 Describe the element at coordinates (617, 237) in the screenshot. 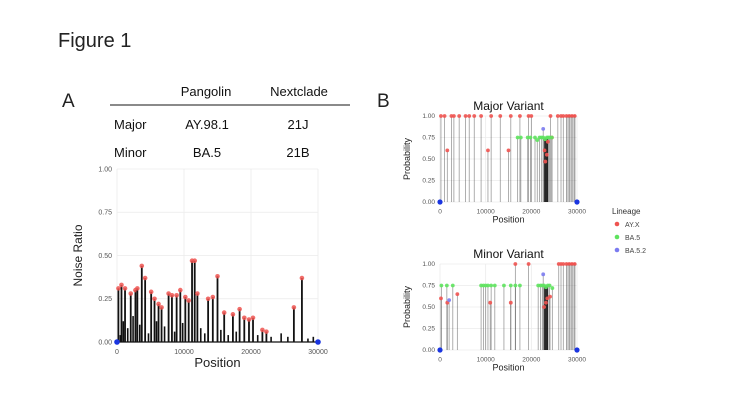

I see `legend-swatch-ba5` at that location.